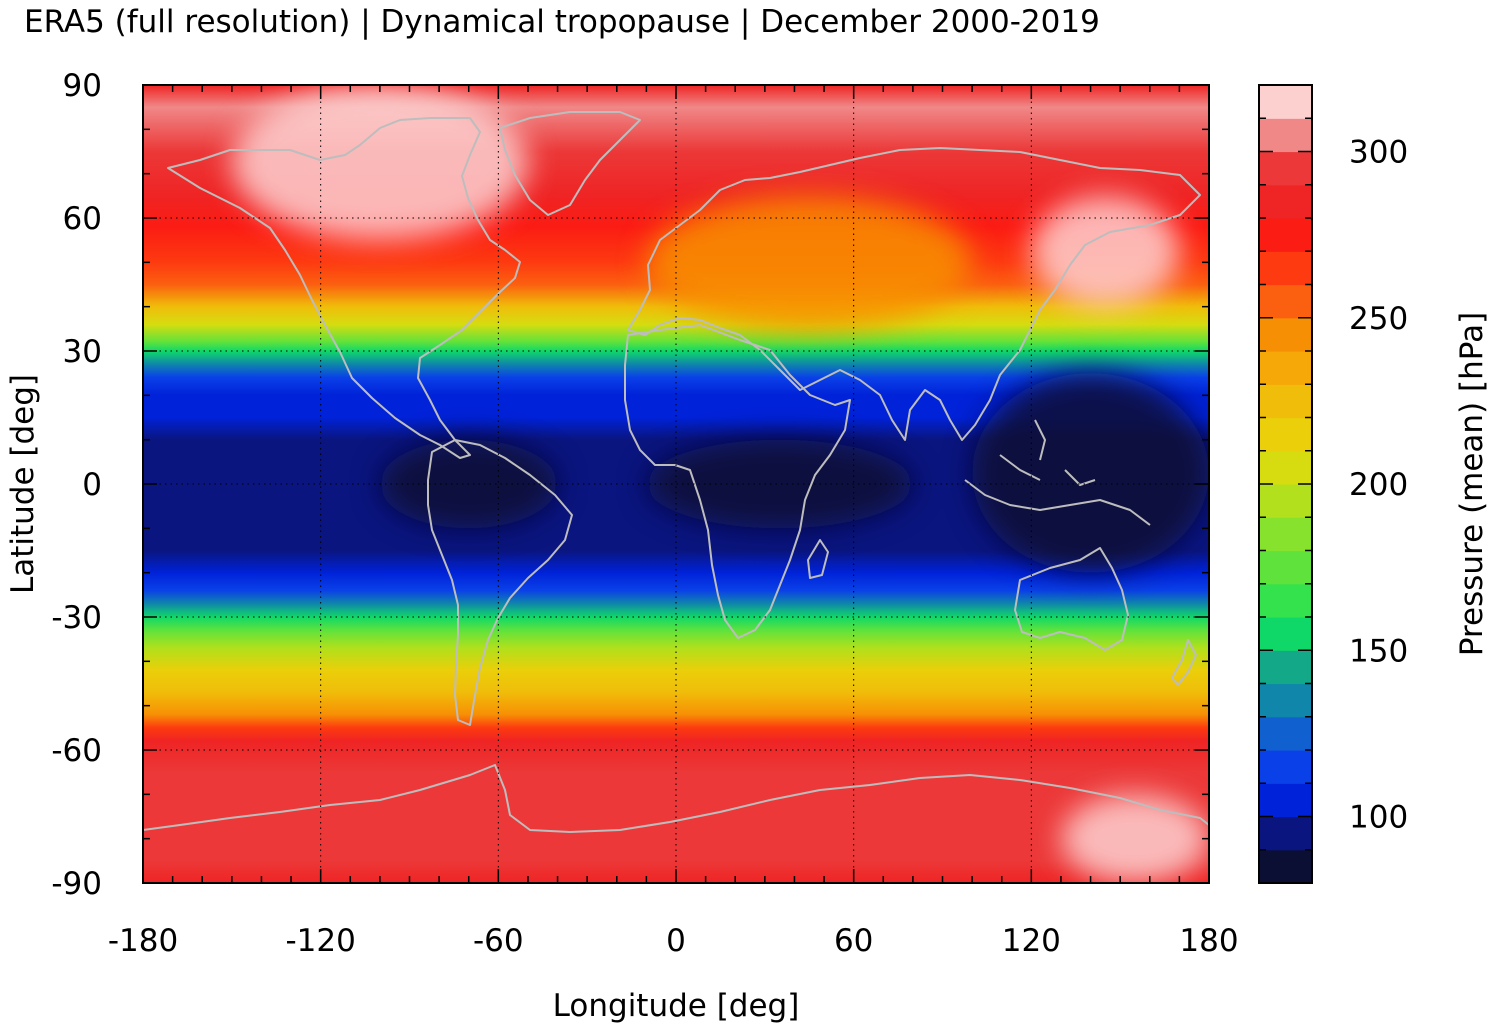 The width and height of the screenshot is (1493, 1029). I want to click on y-tick-label: 90, so click(82, 86).